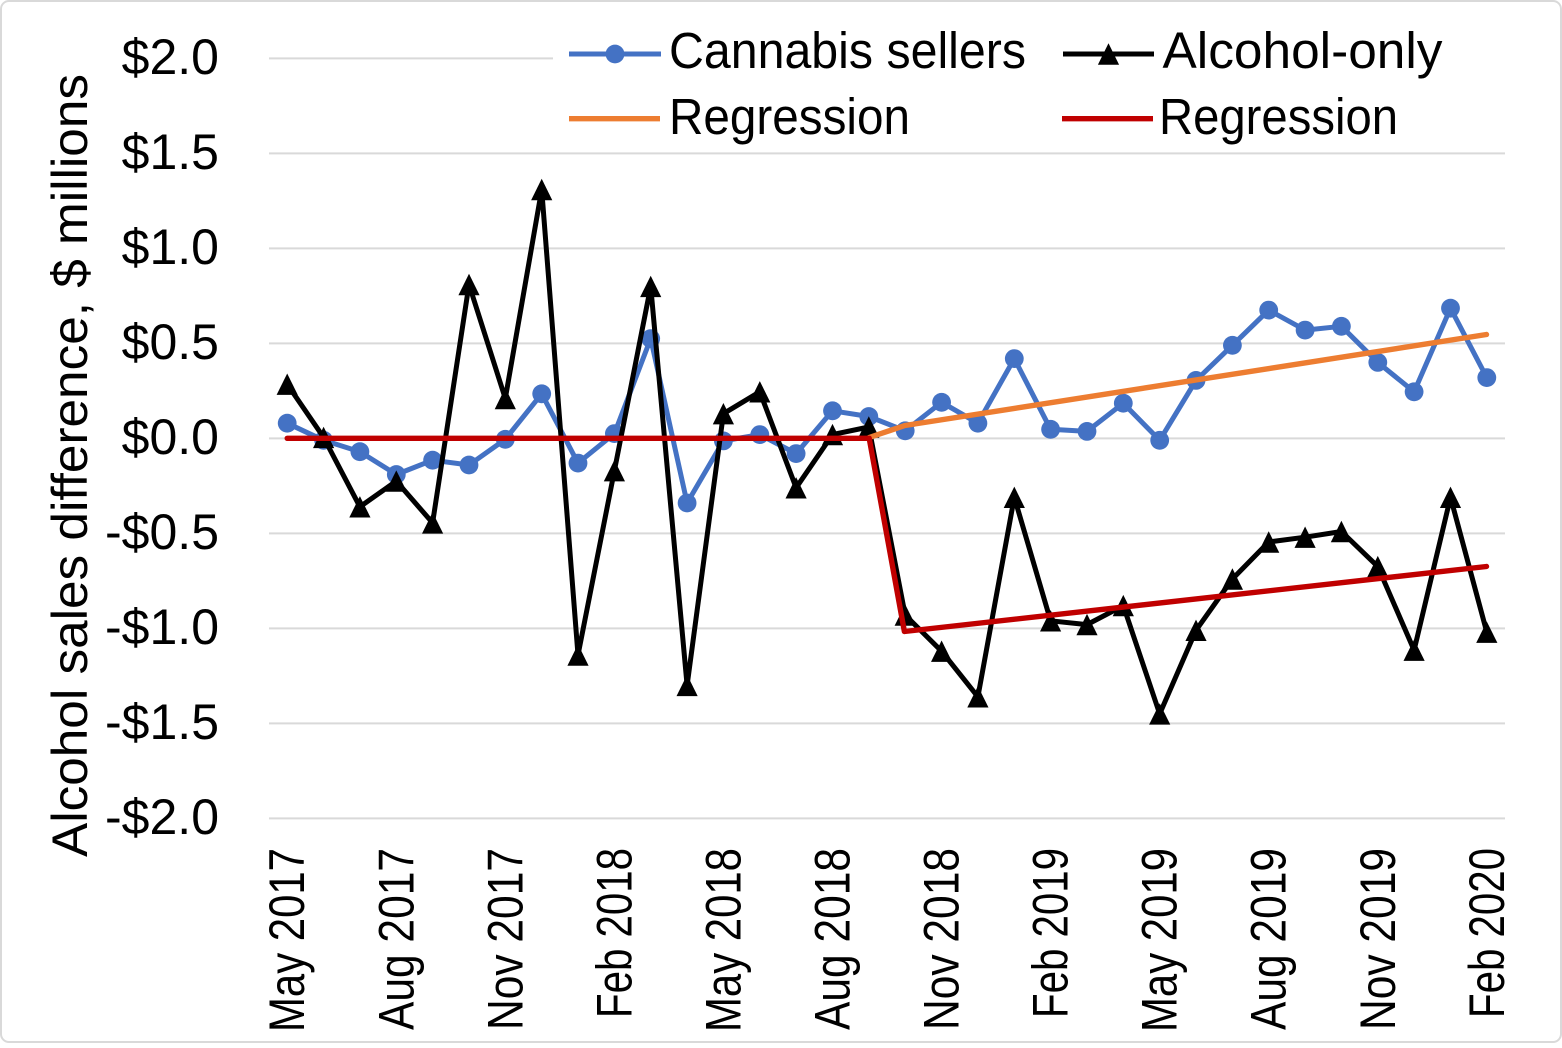  What do you see at coordinates (170, 57) in the screenshot?
I see `svg-text: $2.0` at bounding box center [170, 57].